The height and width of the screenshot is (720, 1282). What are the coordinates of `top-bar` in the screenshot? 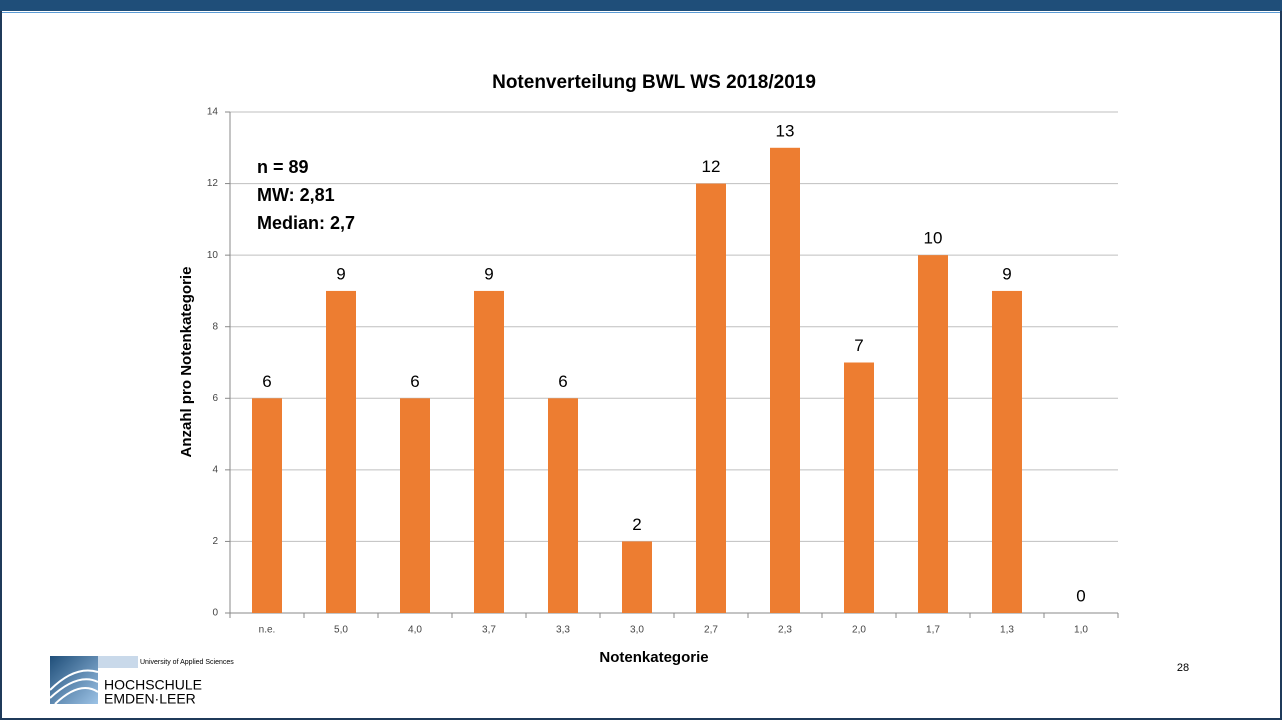 It's located at (641, 5).